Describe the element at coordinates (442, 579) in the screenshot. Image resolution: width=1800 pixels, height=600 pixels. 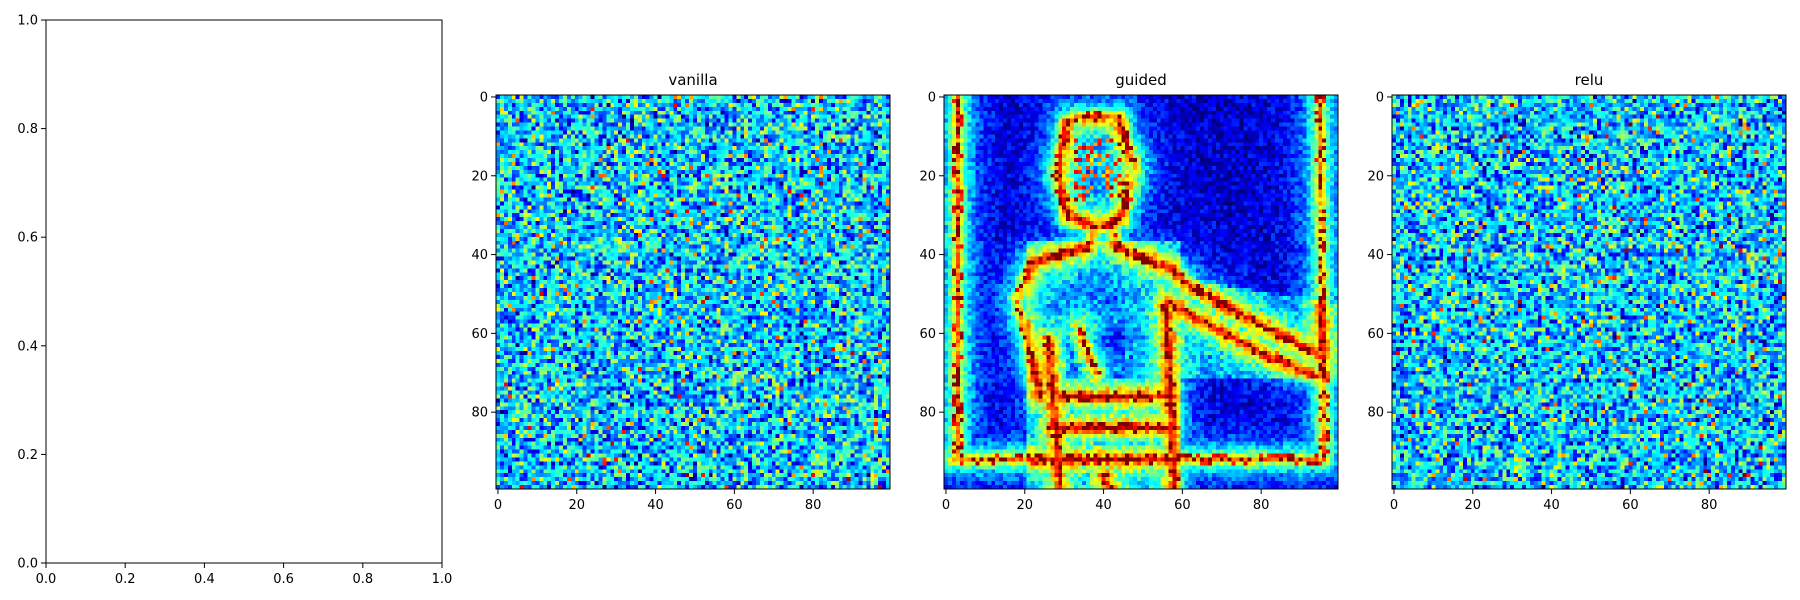
I see `x-tick-label: 1.0` at that location.